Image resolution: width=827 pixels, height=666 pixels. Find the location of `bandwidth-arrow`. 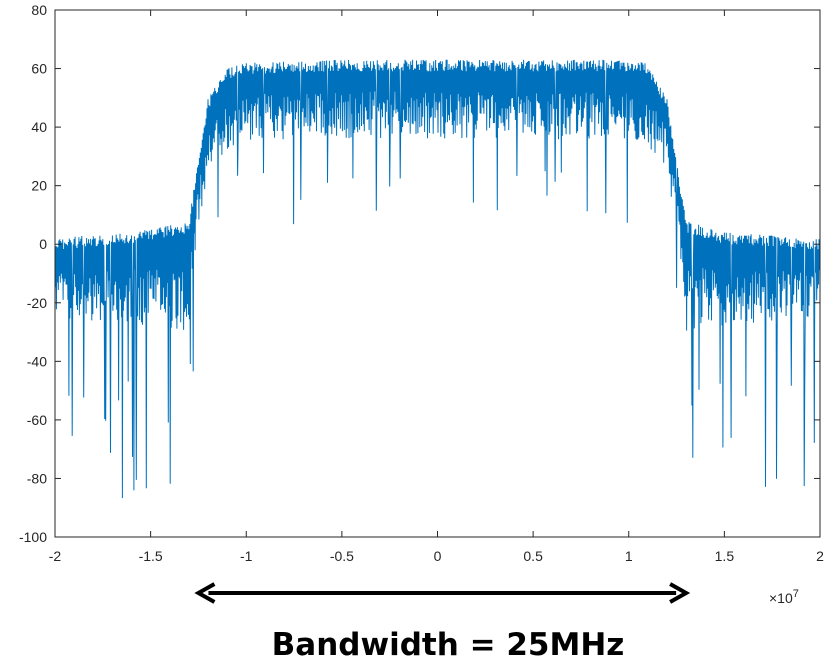

bandwidth-arrow is located at coordinates (442, 593).